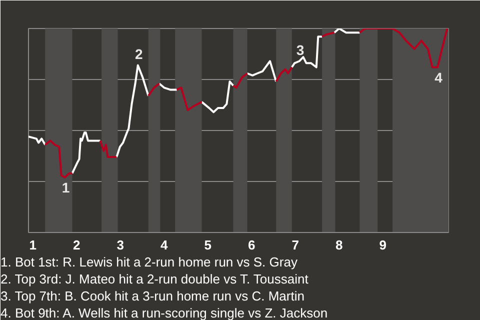  What do you see at coordinates (164, 245) in the screenshot?
I see `x-tick-label: 4` at bounding box center [164, 245].